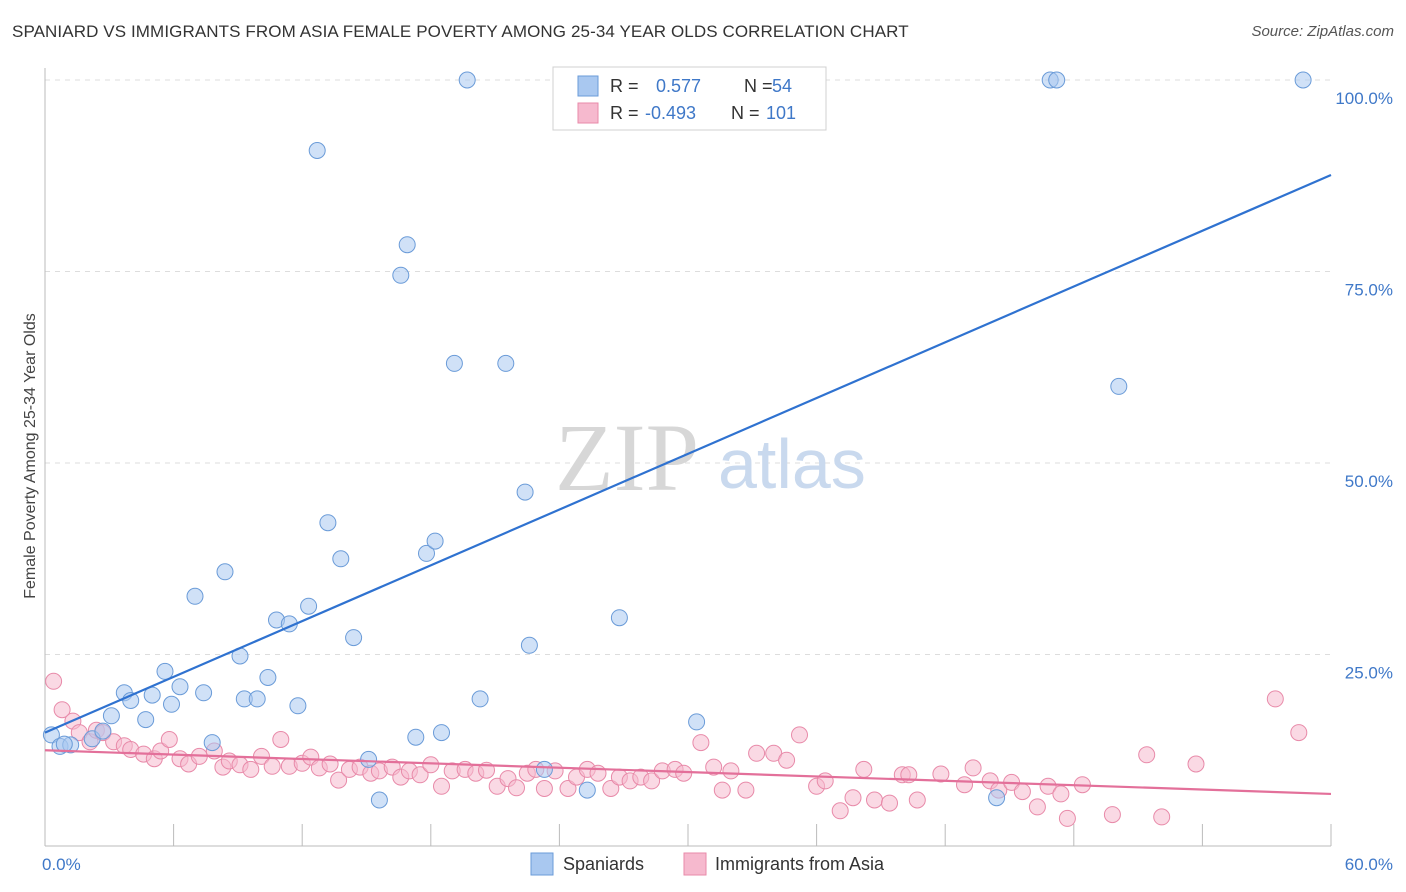 The image size is (1406, 892). What do you see at coordinates (1369, 864) in the screenshot?
I see `x-tick-label-max: 60.0%` at bounding box center [1369, 864].